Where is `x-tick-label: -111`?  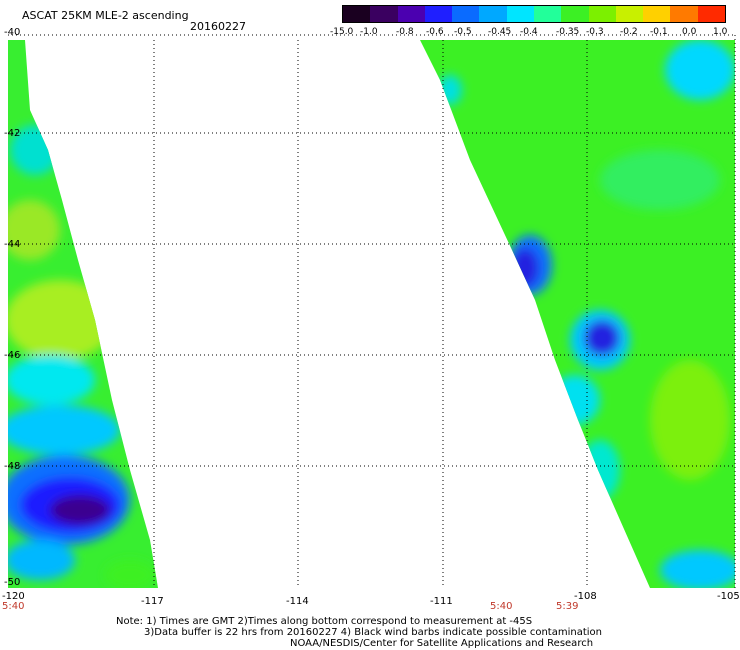
x-tick-label: -111 is located at coordinates (441, 601).